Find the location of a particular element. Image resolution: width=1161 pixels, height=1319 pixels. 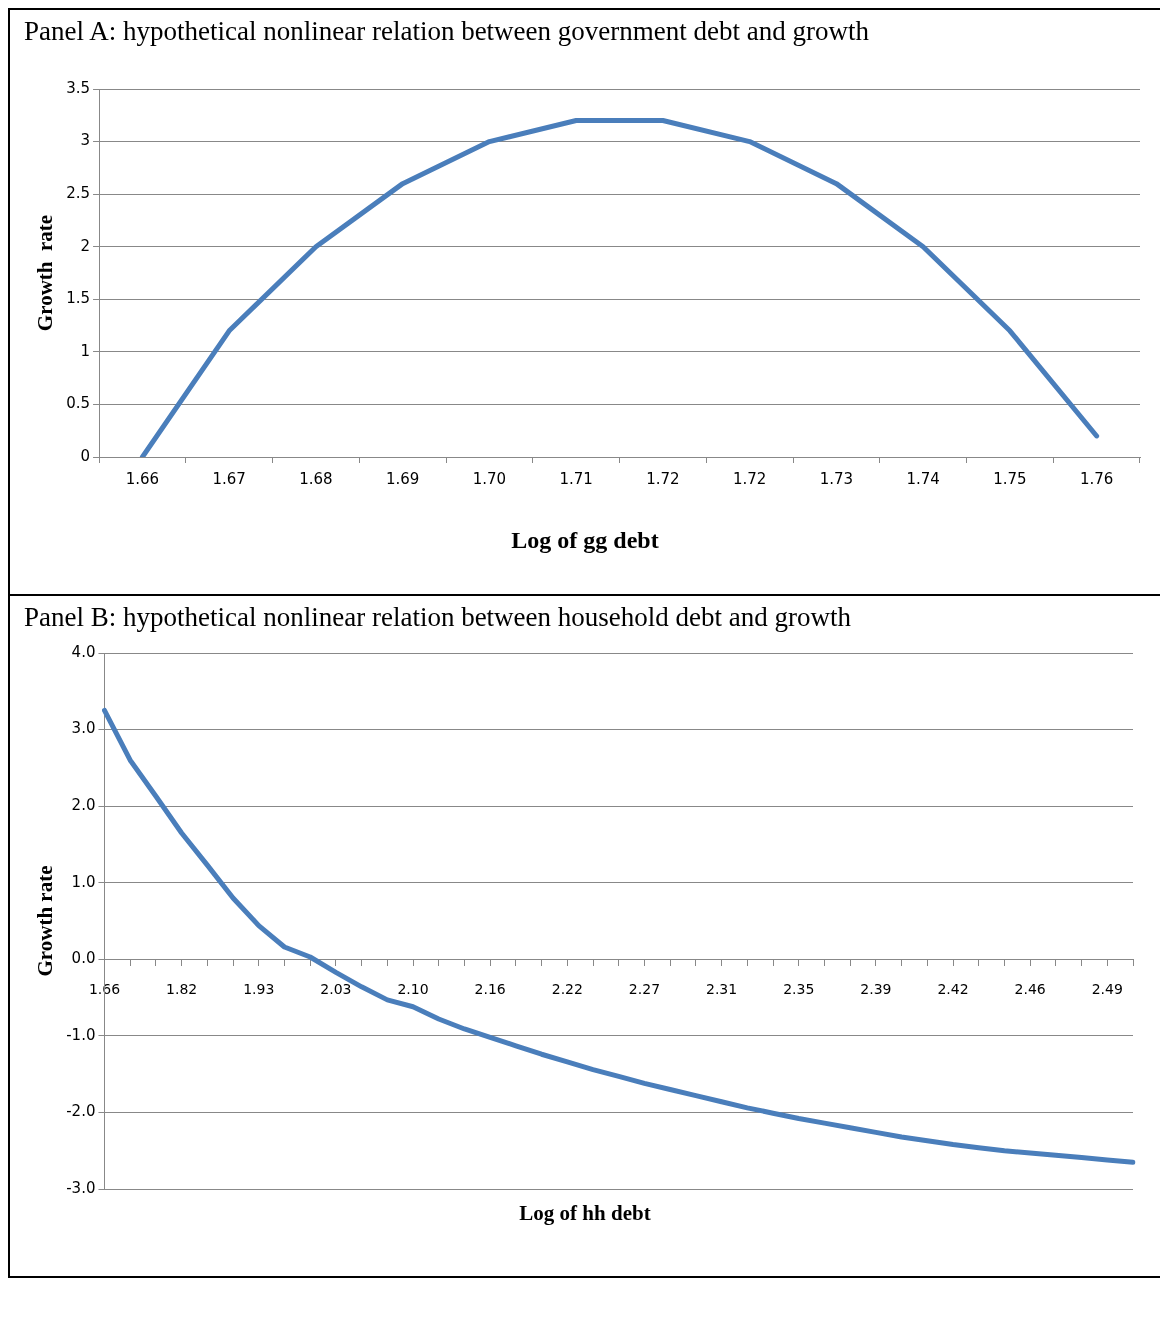

x-tick-label: 2.39 is located at coordinates (876, 989).